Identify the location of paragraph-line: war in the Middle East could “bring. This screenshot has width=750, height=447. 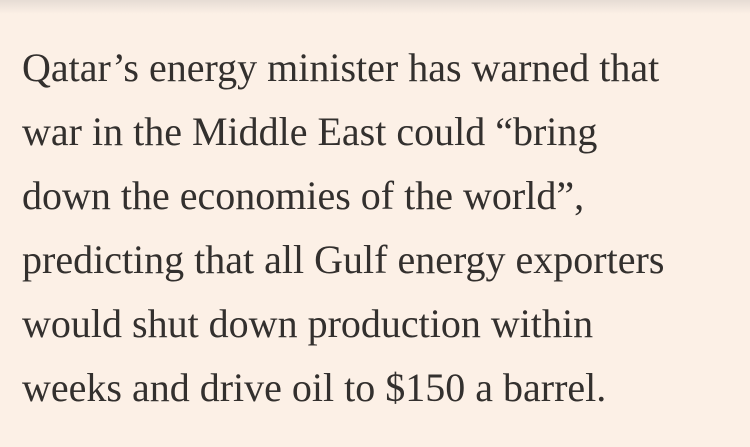
(310, 131).